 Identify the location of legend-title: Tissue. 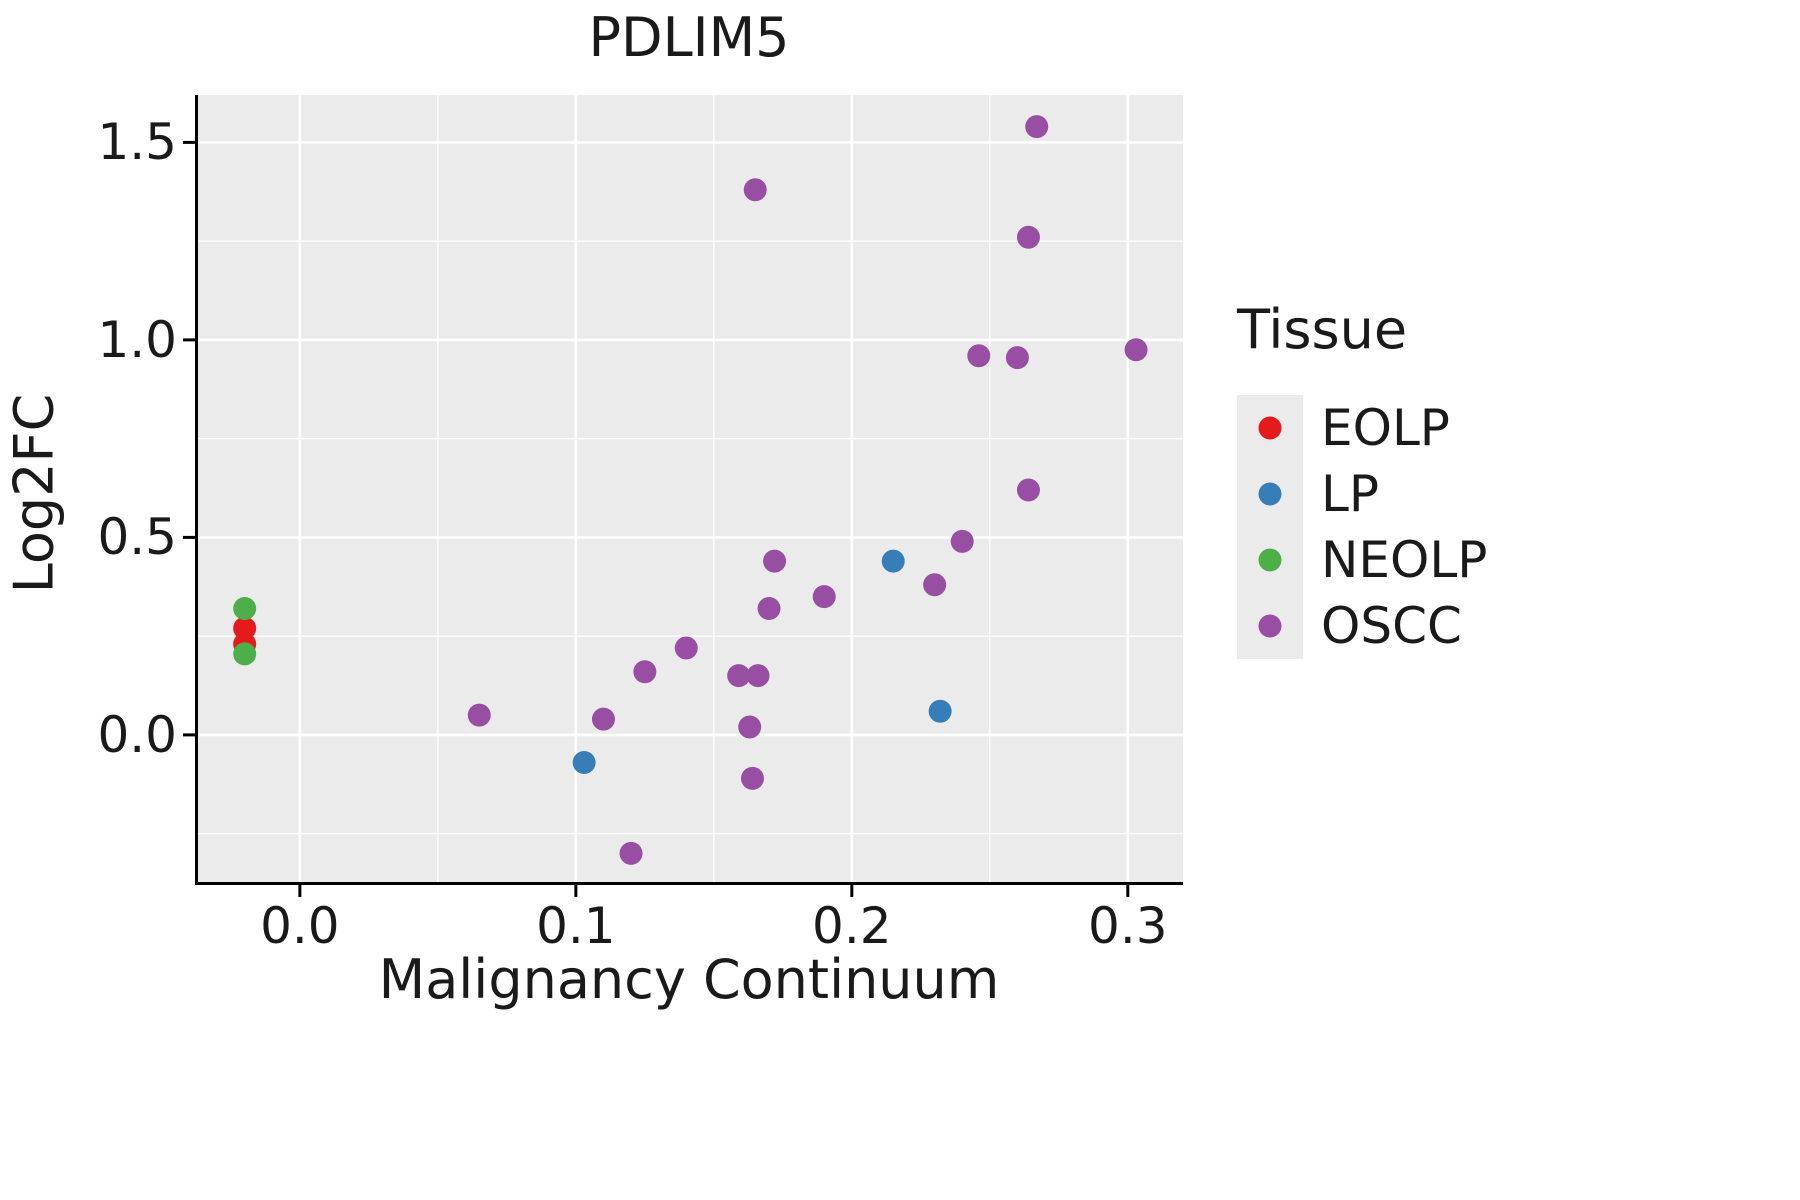
(1322, 329).